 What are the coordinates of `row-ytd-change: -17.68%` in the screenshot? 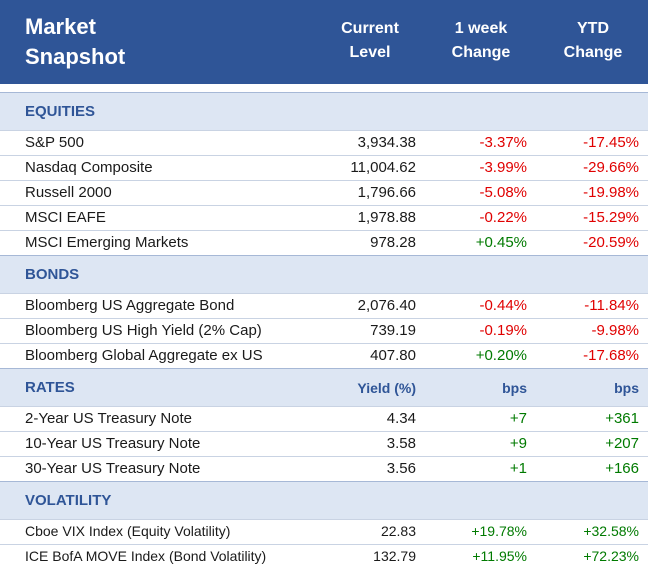 It's located at (611, 355).